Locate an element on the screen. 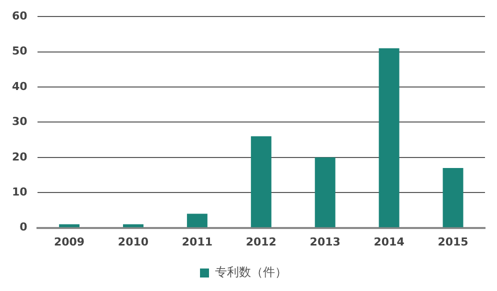 This screenshot has width=497, height=291. x-tick-label: 2013 is located at coordinates (325, 241).